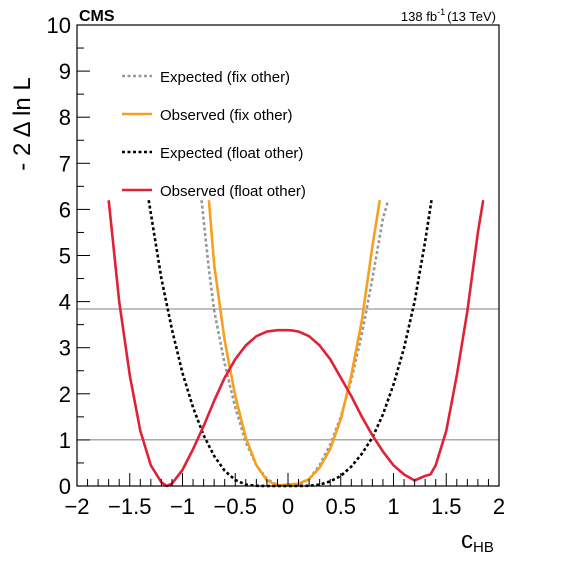 The height and width of the screenshot is (565, 580). What do you see at coordinates (231, 153) in the screenshot?
I see `legend-label: Expected (float other)` at bounding box center [231, 153].